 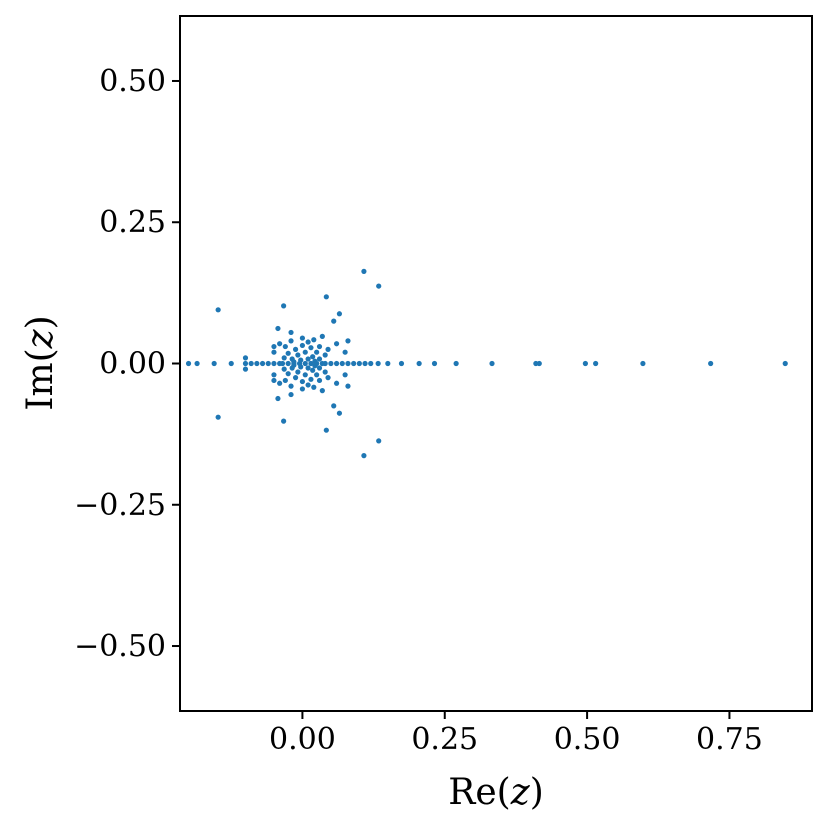 I want to click on y-axis-label: Im(z), so click(x=40, y=362).